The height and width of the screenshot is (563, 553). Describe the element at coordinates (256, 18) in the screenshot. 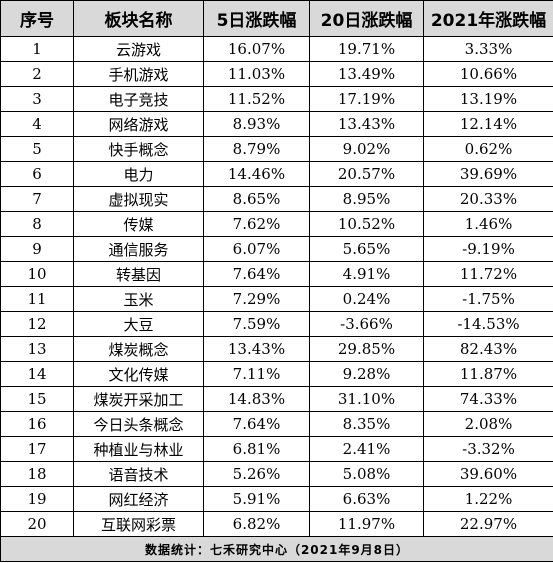

I see `header-5day-change: 5日涨跌幅` at that location.